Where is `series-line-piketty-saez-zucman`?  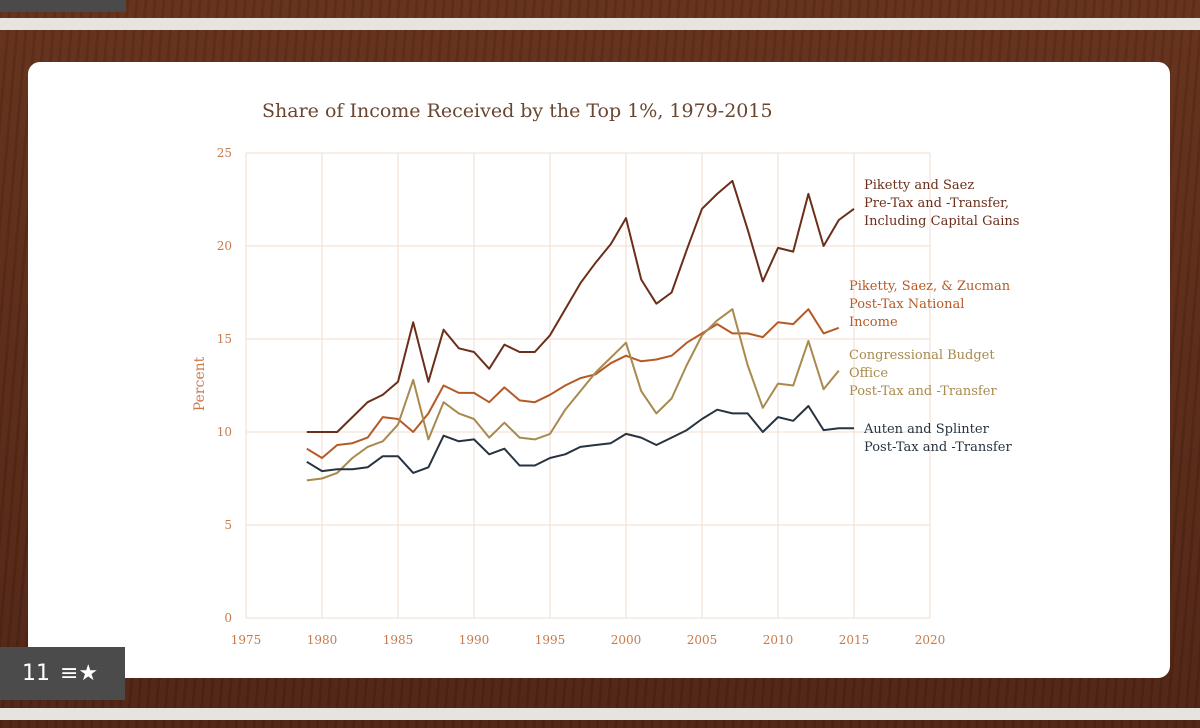 series-line-piketty-saez-zucman is located at coordinates (573, 383).